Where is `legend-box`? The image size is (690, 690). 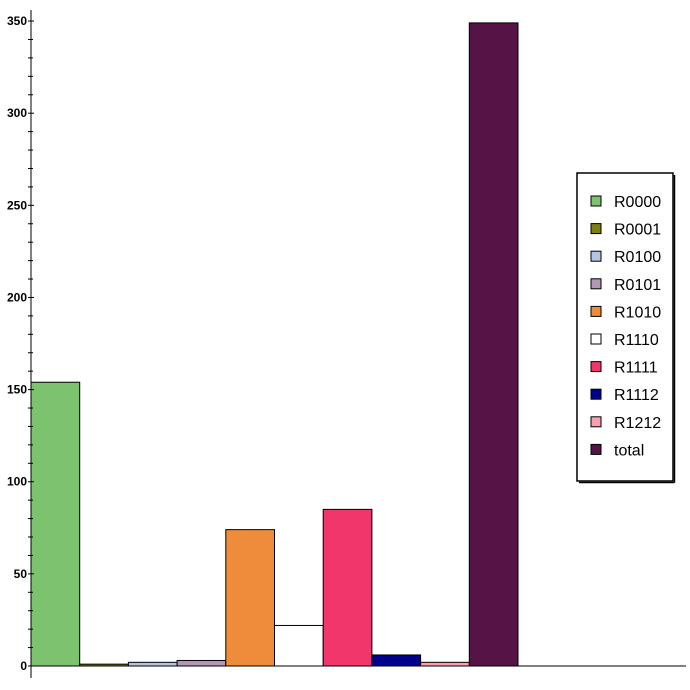 legend-box is located at coordinates (625, 327).